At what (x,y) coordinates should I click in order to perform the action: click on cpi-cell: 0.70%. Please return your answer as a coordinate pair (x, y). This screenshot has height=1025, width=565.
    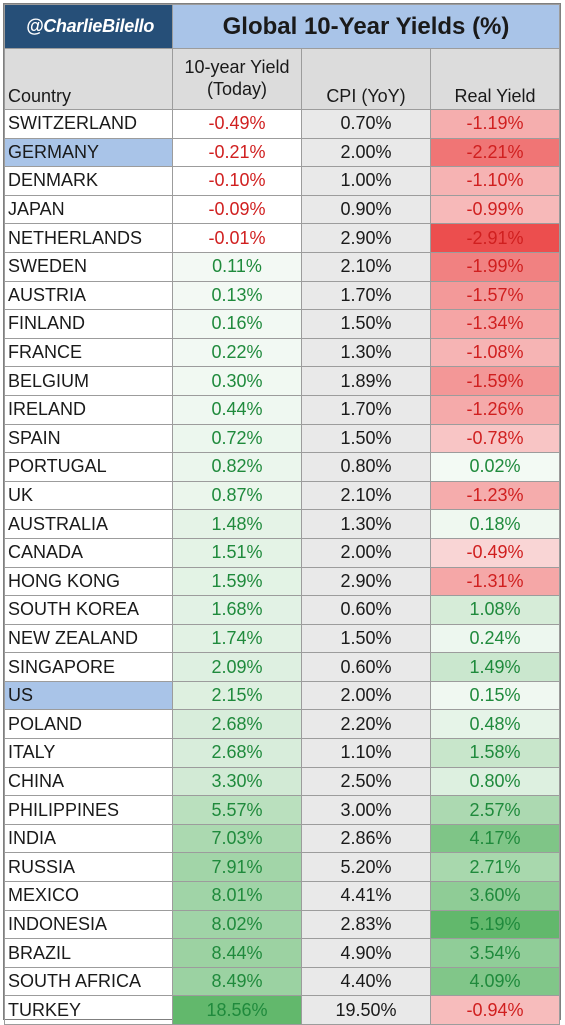
    Looking at the image, I should click on (366, 124).